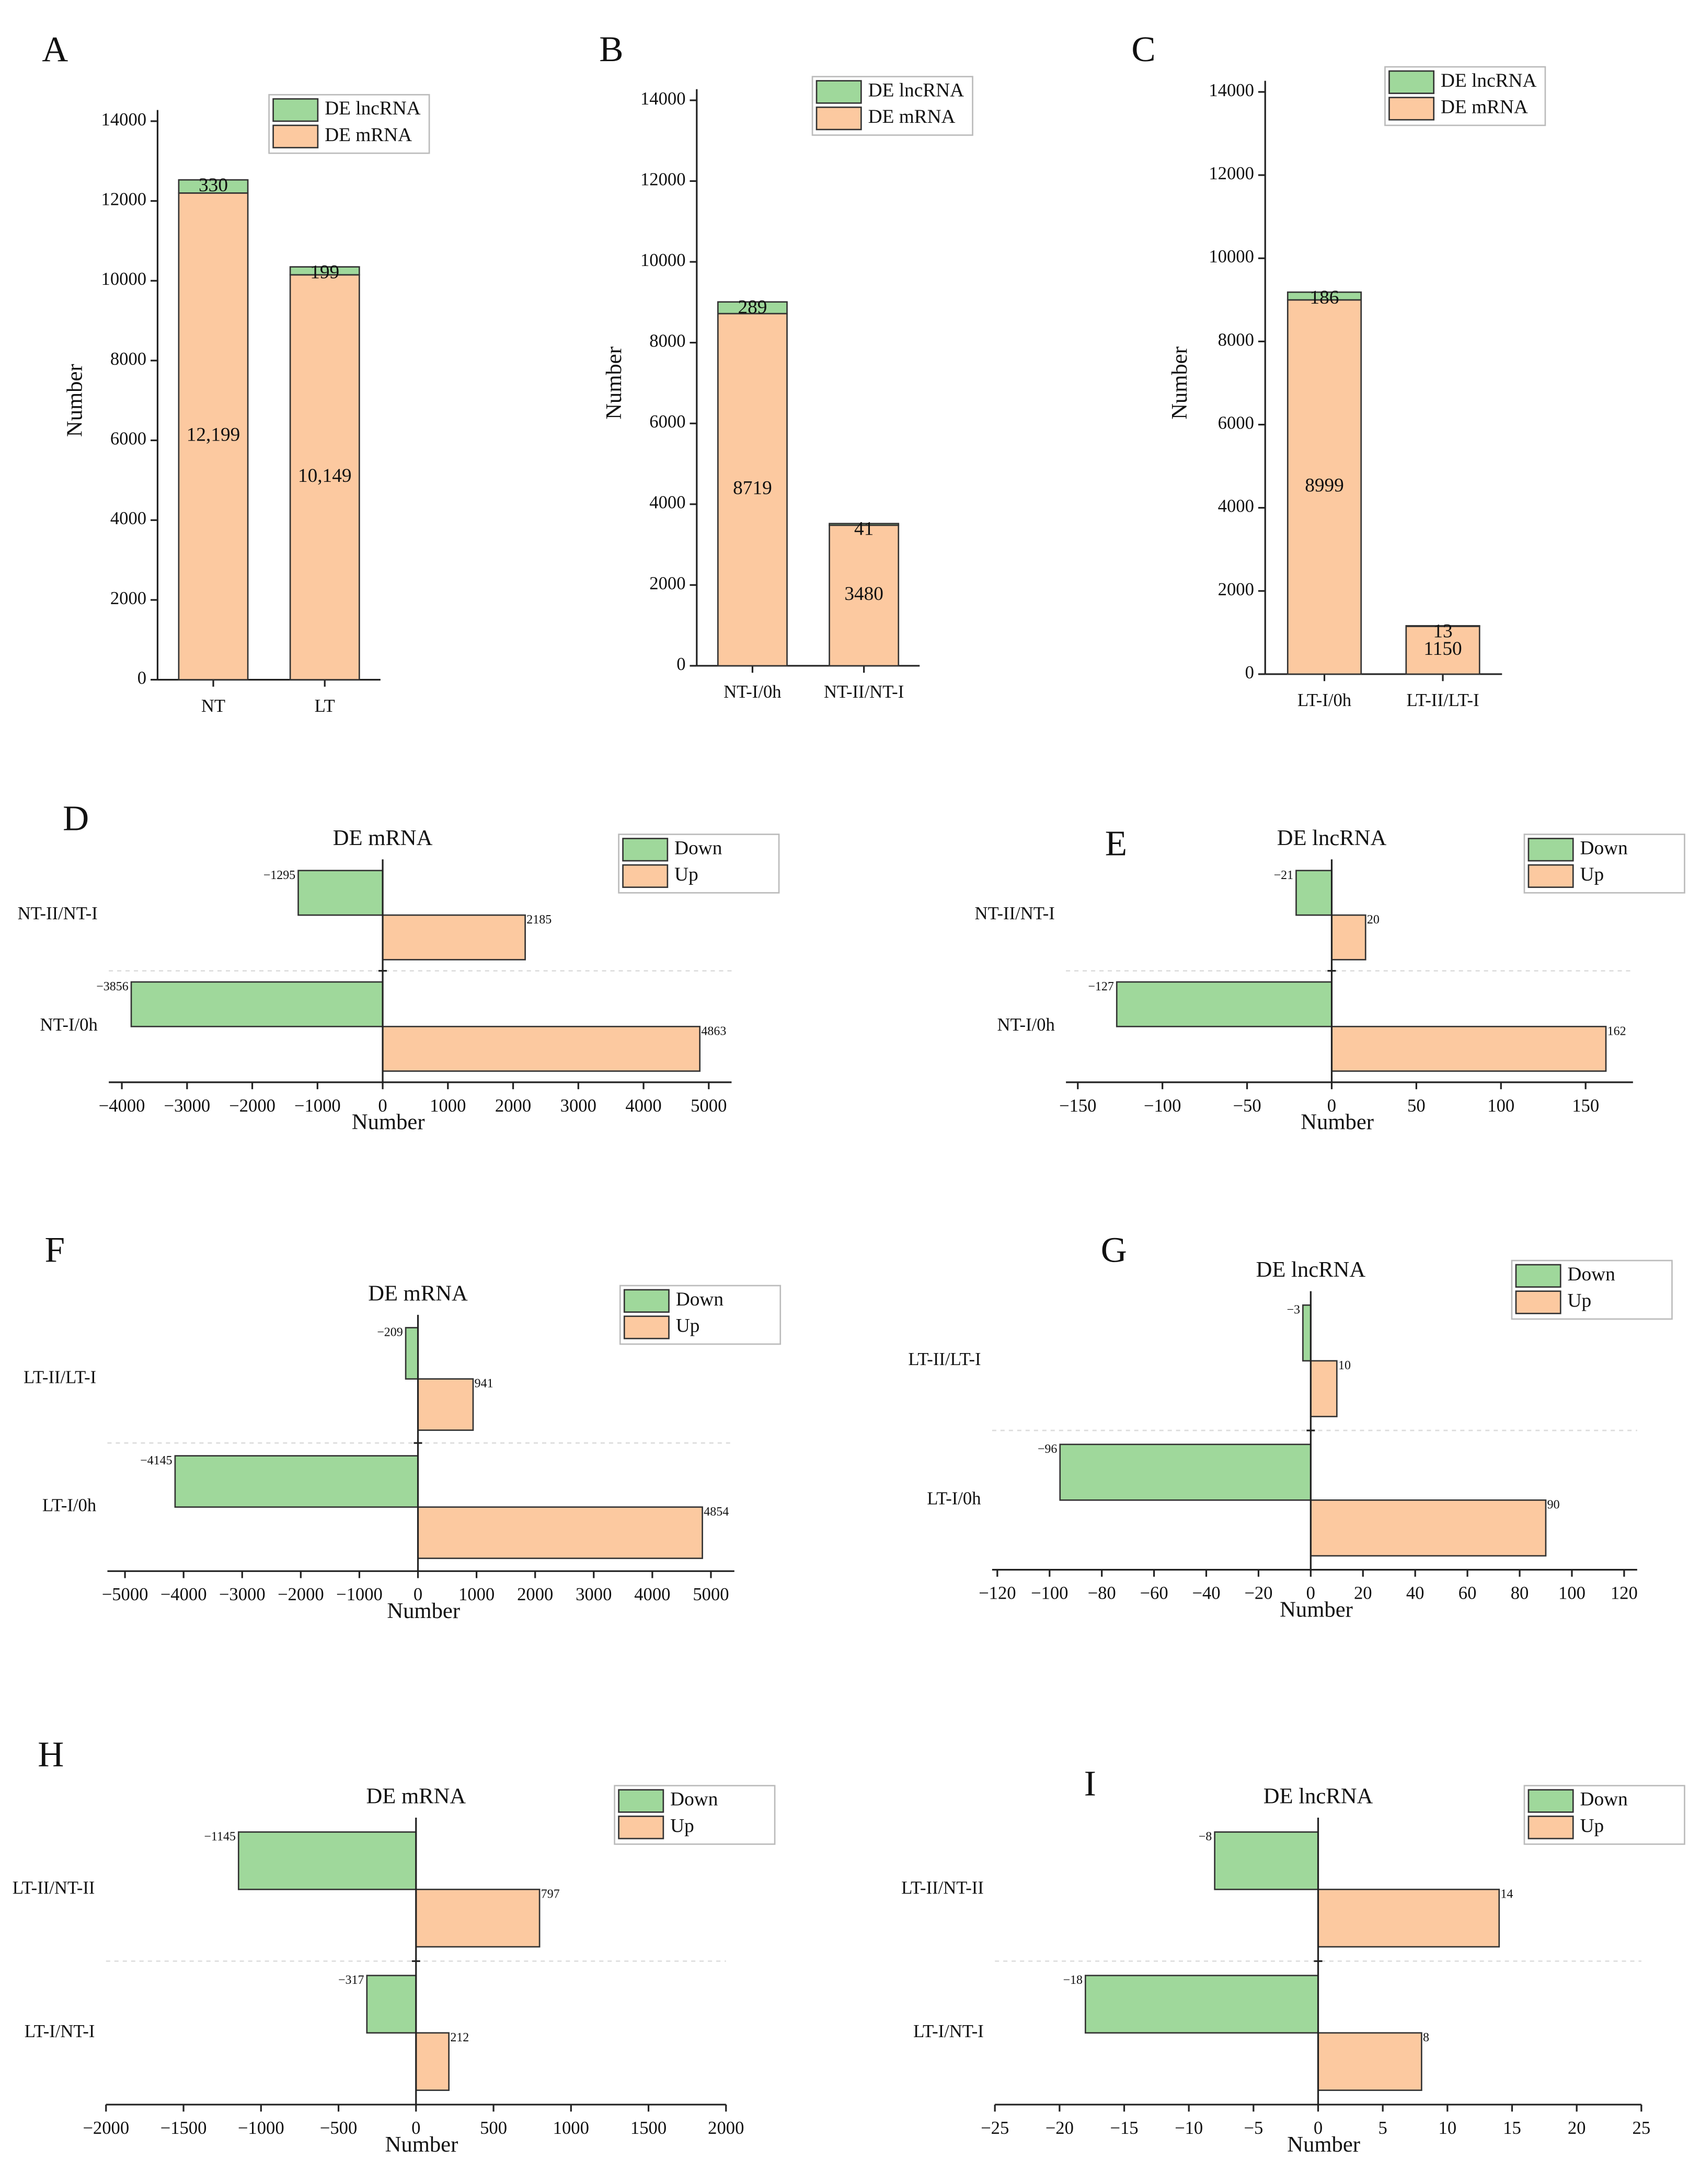 This screenshot has height=2184, width=1700. I want to click on panel-letter: I, so click(1090, 1783).